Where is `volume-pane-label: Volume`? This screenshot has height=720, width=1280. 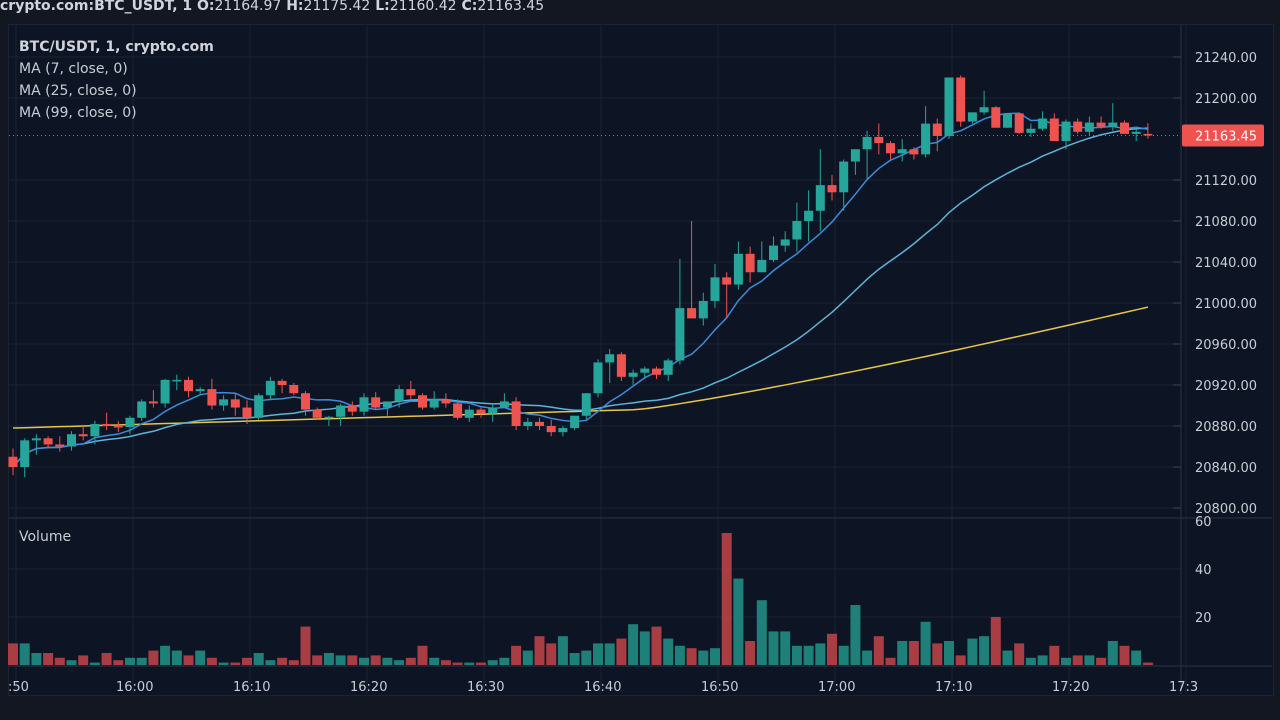
volume-pane-label: Volume is located at coordinates (45, 537).